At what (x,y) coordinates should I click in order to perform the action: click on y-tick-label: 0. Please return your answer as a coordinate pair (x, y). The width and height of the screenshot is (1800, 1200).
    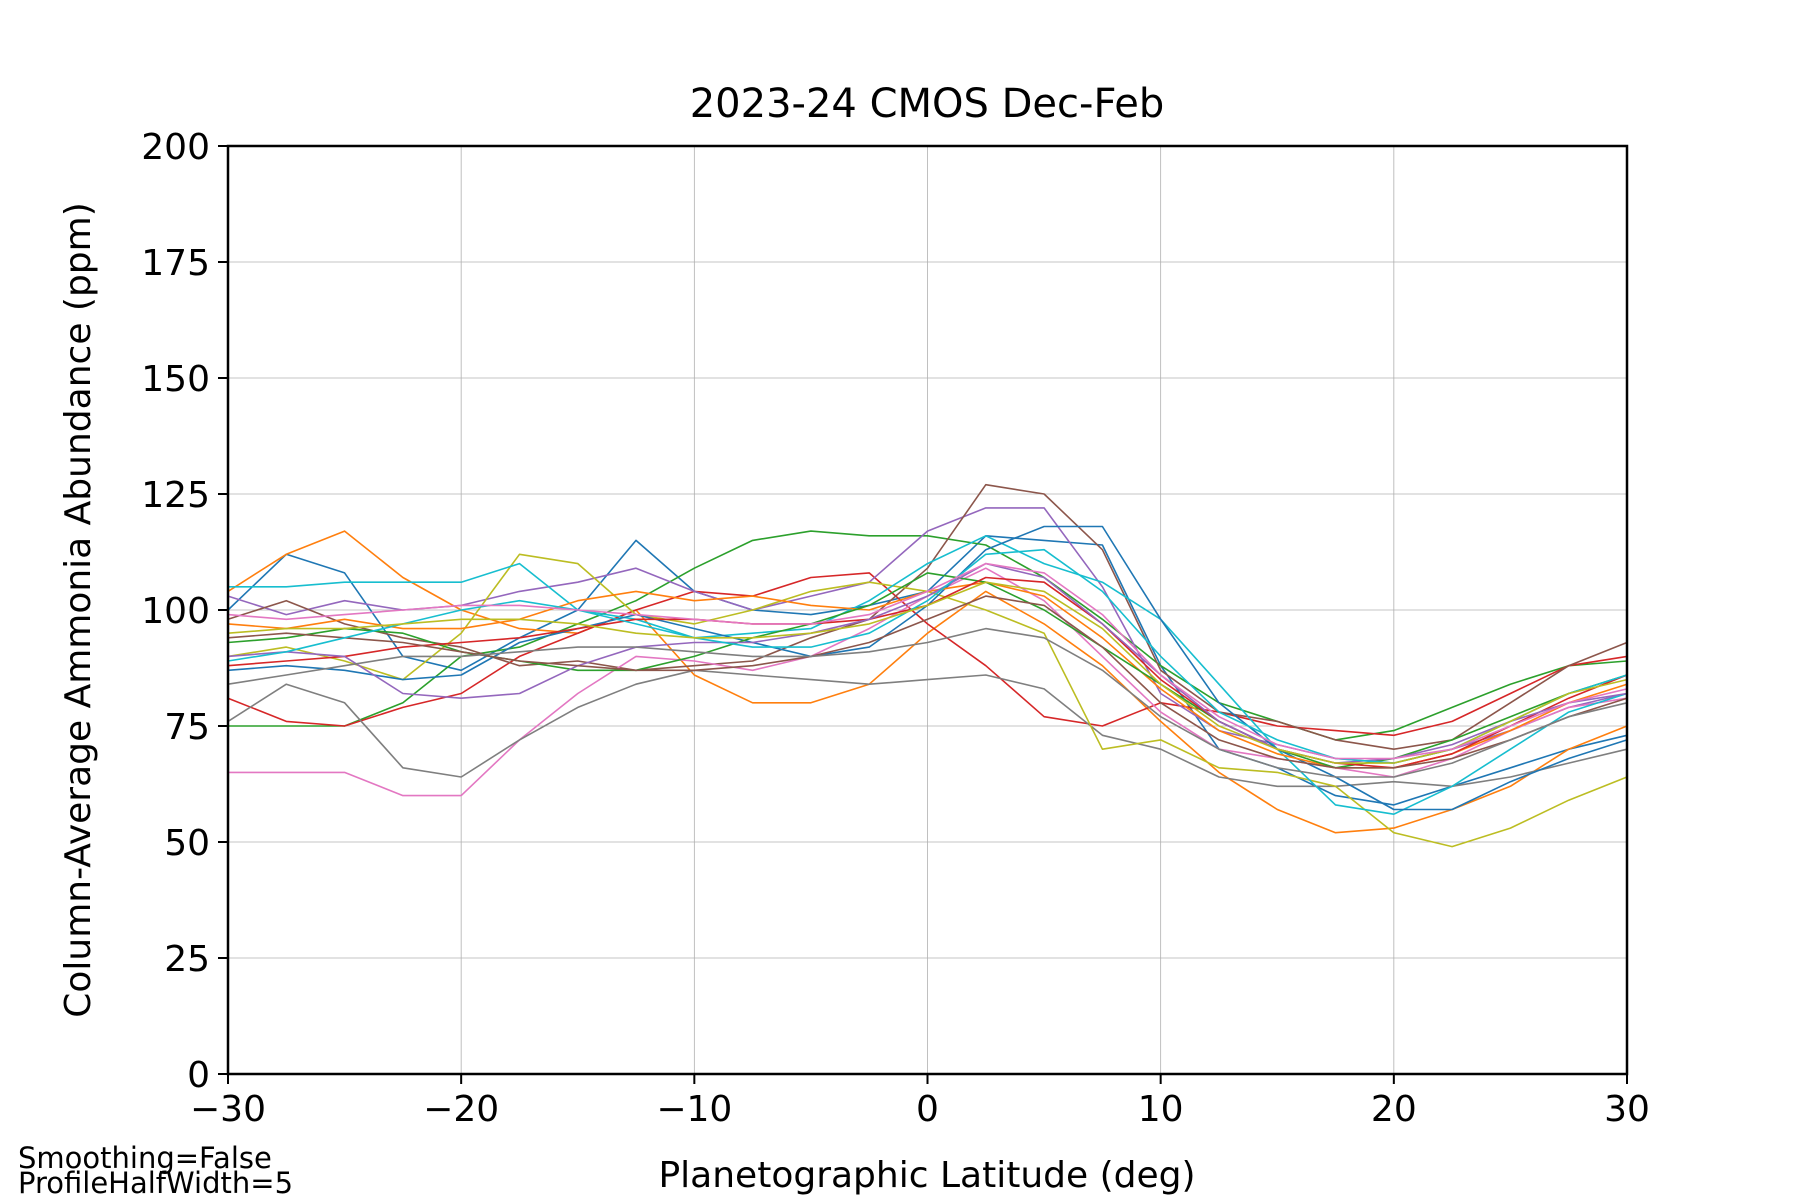
    Looking at the image, I should click on (198, 1075).